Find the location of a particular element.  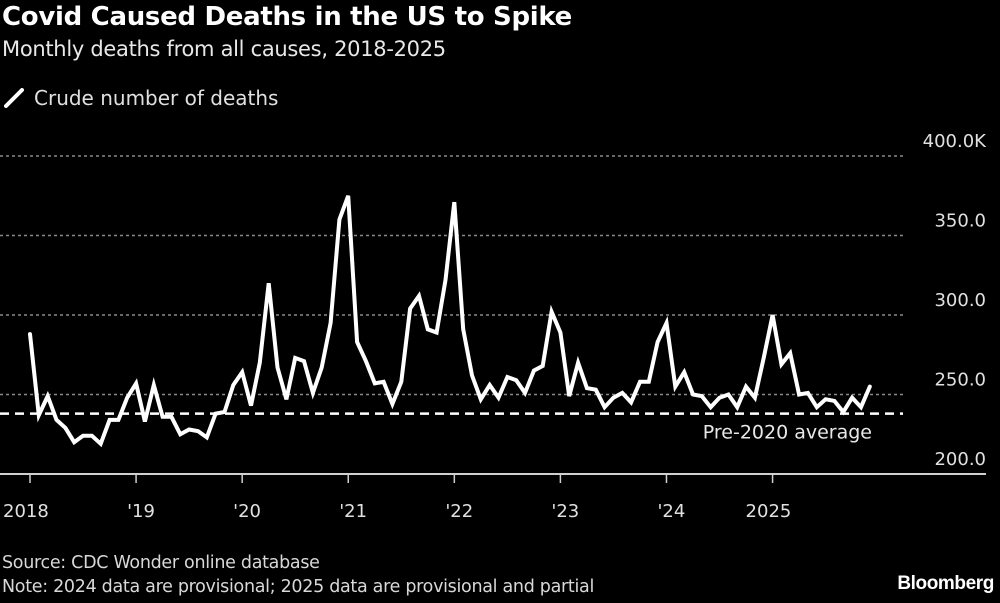

pre-2020-average-label: Pre-2020 average is located at coordinates (787, 433).